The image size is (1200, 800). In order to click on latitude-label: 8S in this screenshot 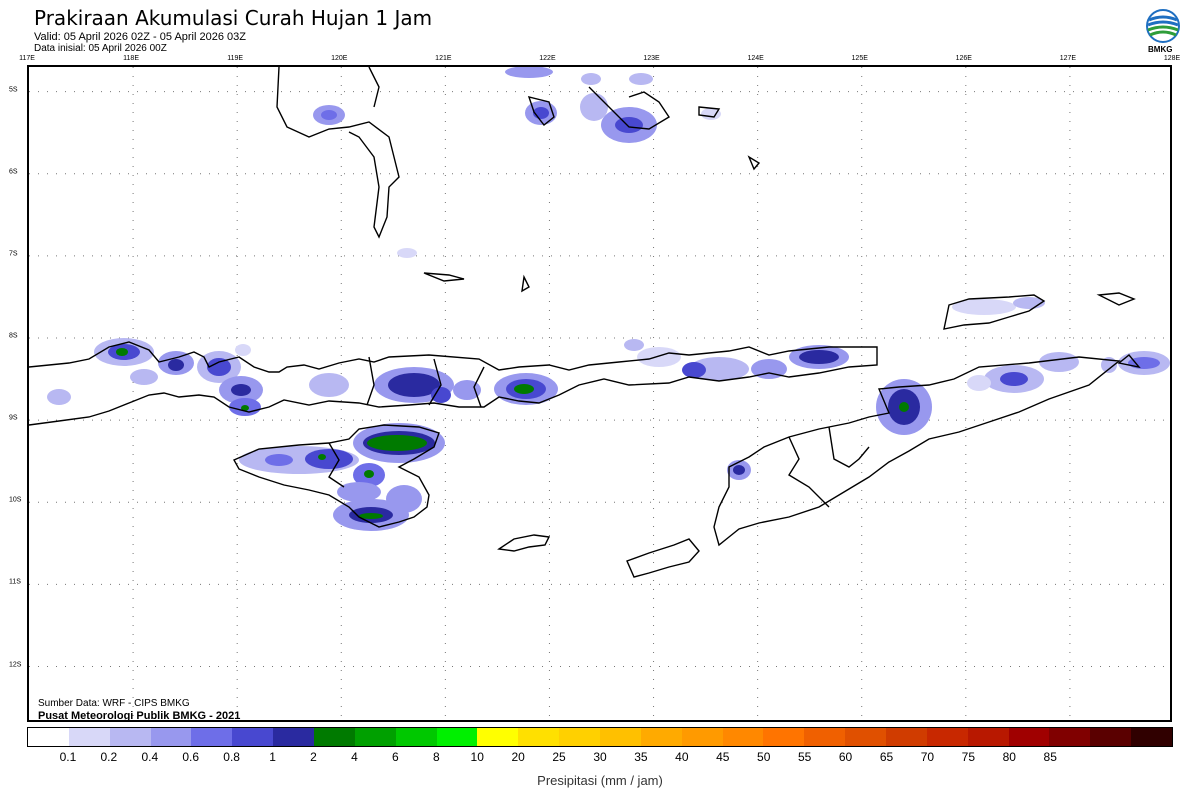, I will do `click(13, 336)`.